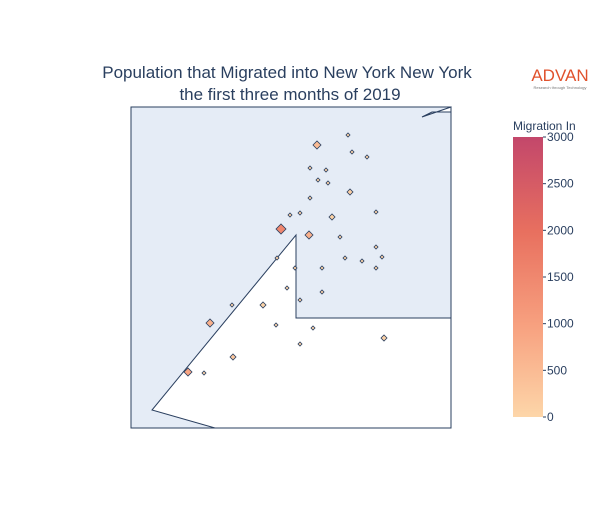  Describe the element at coordinates (528, 277) in the screenshot. I see `colorbar` at that location.